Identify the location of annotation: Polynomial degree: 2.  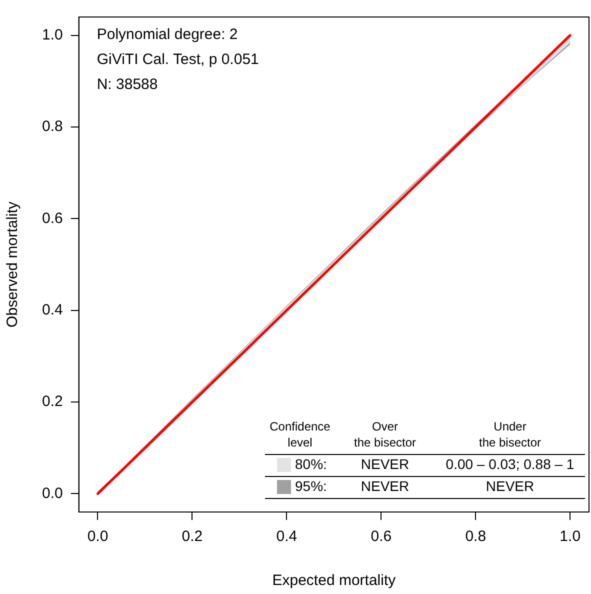
(167, 35).